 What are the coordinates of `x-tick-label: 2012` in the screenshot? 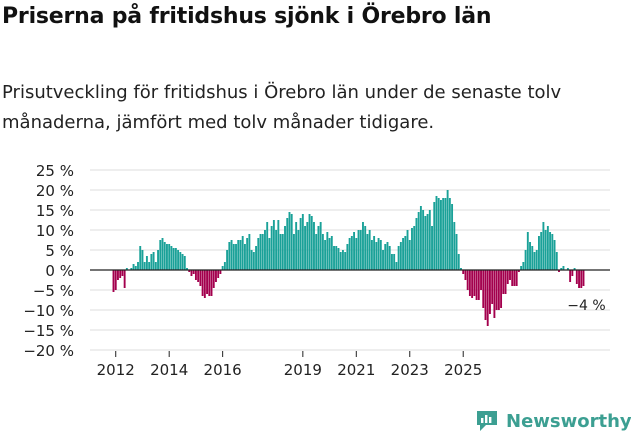 It's located at (116, 370).